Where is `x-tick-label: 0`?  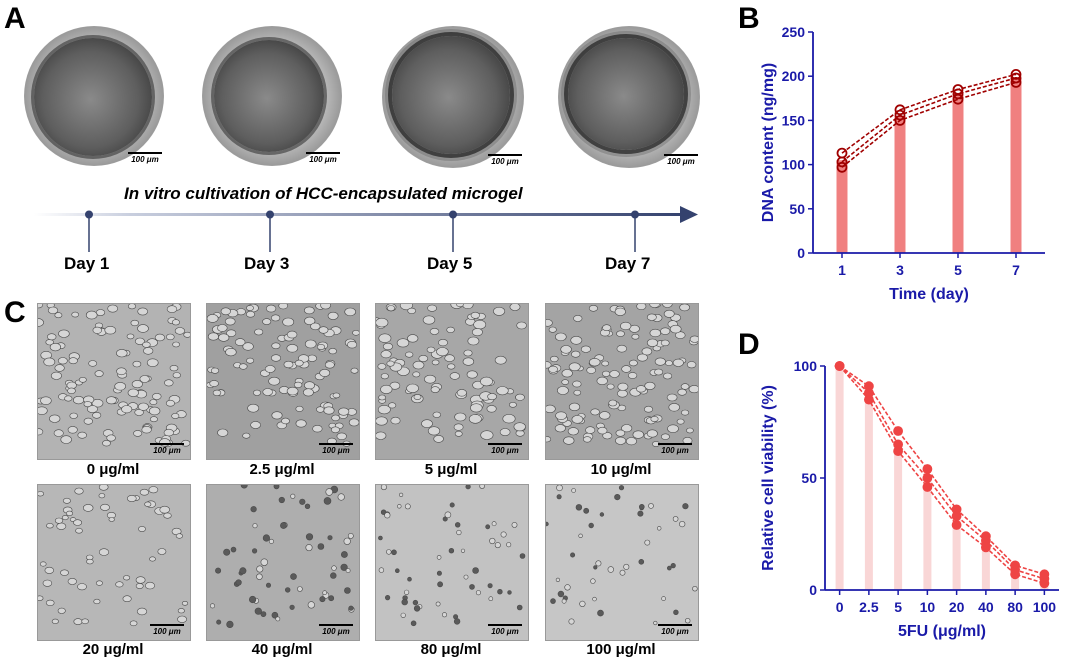 x-tick-label: 0 is located at coordinates (840, 607).